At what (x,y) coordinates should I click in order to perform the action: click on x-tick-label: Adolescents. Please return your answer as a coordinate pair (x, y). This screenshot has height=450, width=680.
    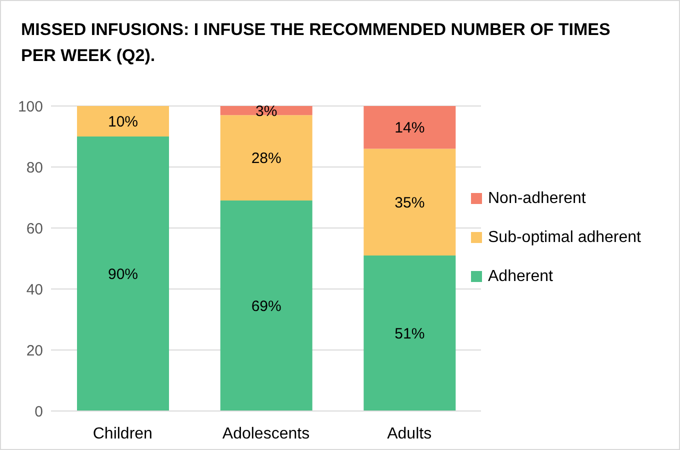
    Looking at the image, I should click on (266, 433).